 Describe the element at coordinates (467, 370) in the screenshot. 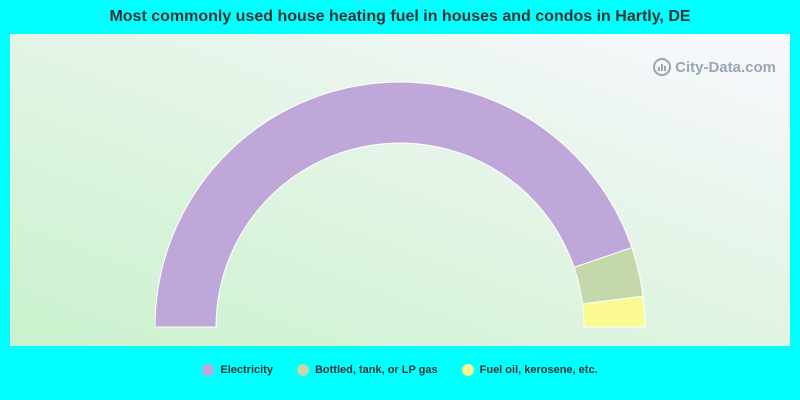

I see `legend-swatch-fuel-oil` at that location.